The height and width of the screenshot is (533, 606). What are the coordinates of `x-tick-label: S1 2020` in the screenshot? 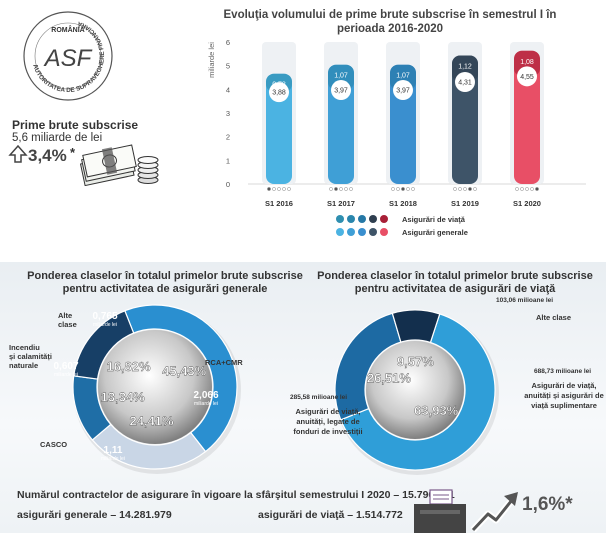 It's located at (527, 203).